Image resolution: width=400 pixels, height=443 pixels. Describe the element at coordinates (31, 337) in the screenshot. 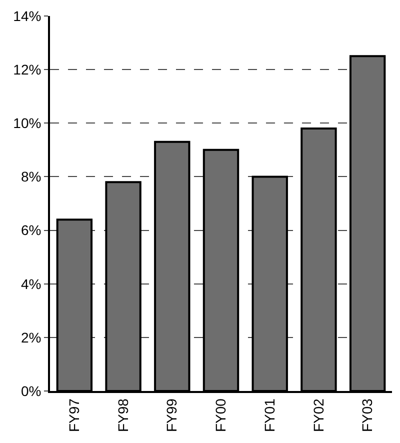

I see `y-tick-label: 2%` at that location.